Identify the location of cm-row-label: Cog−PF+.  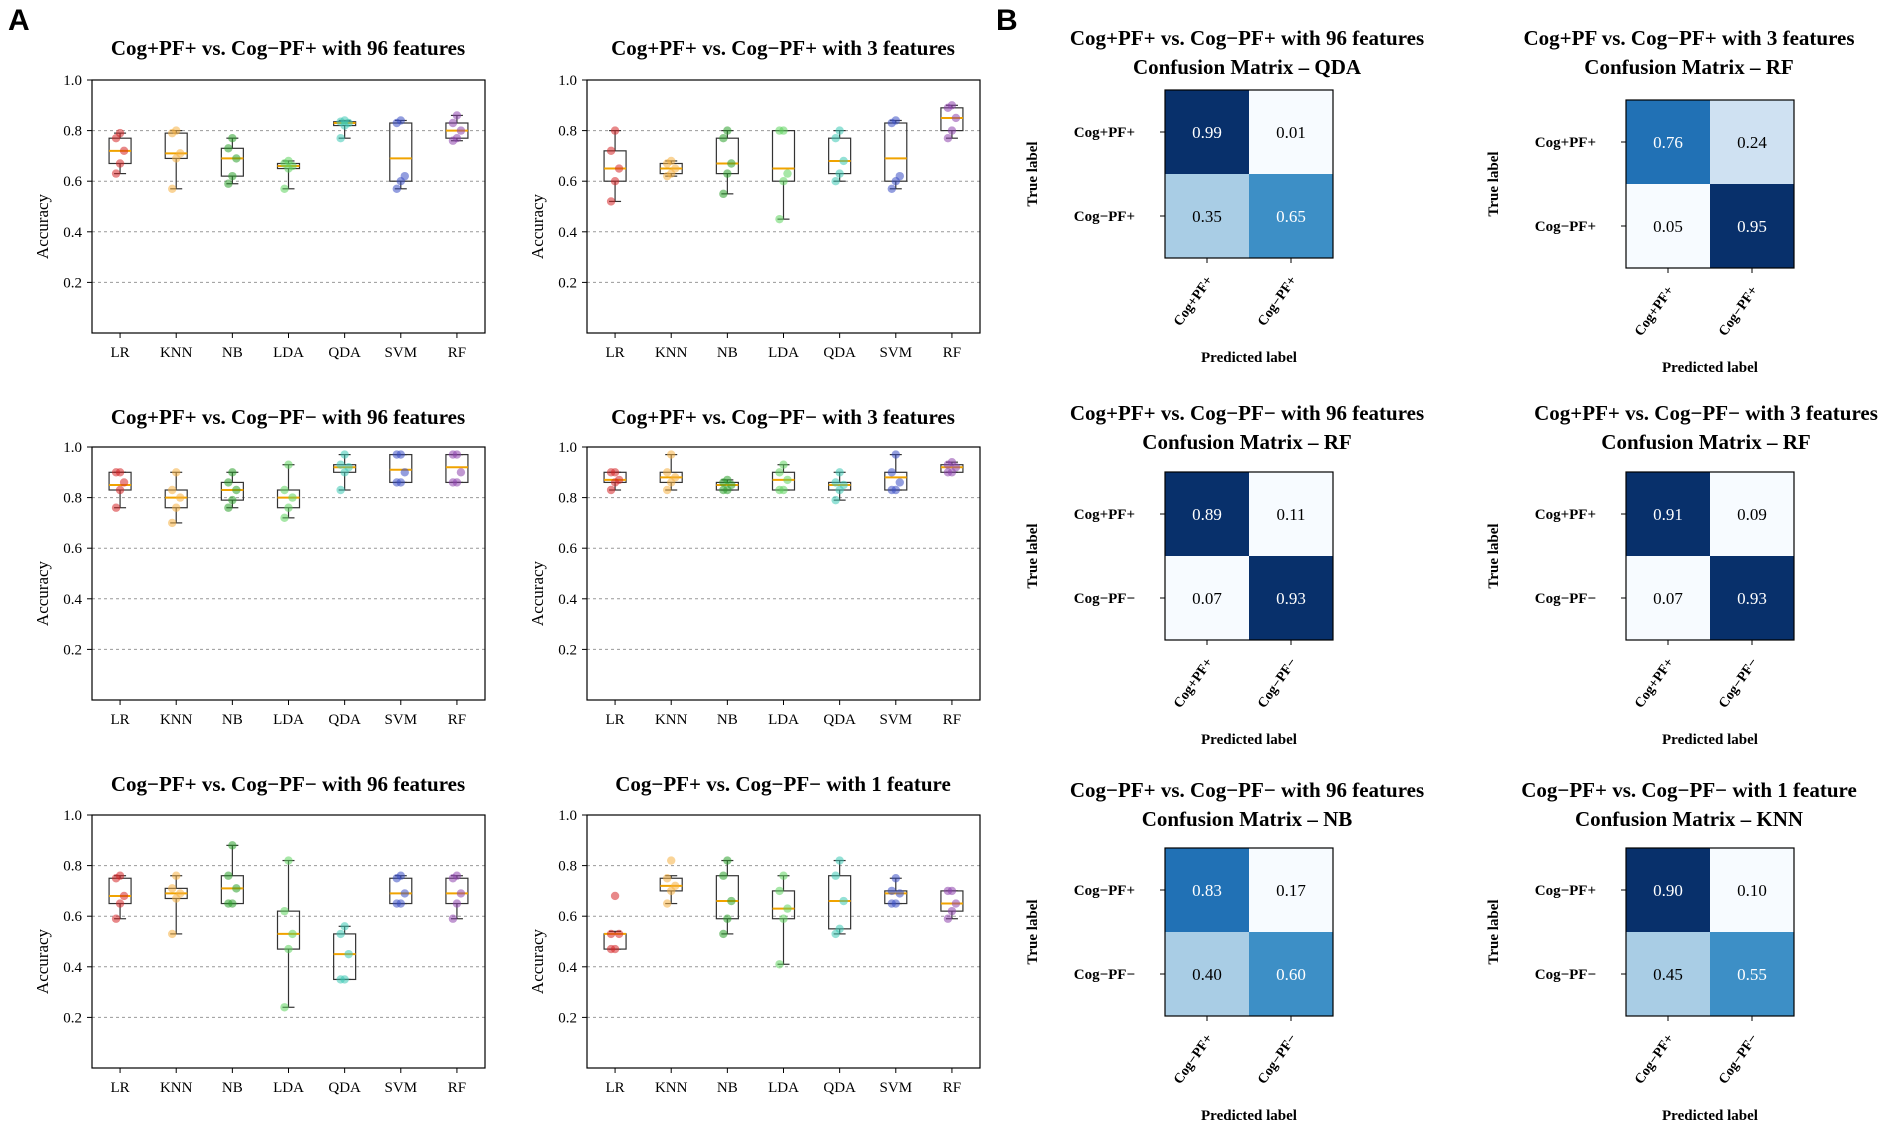
(1565, 891).